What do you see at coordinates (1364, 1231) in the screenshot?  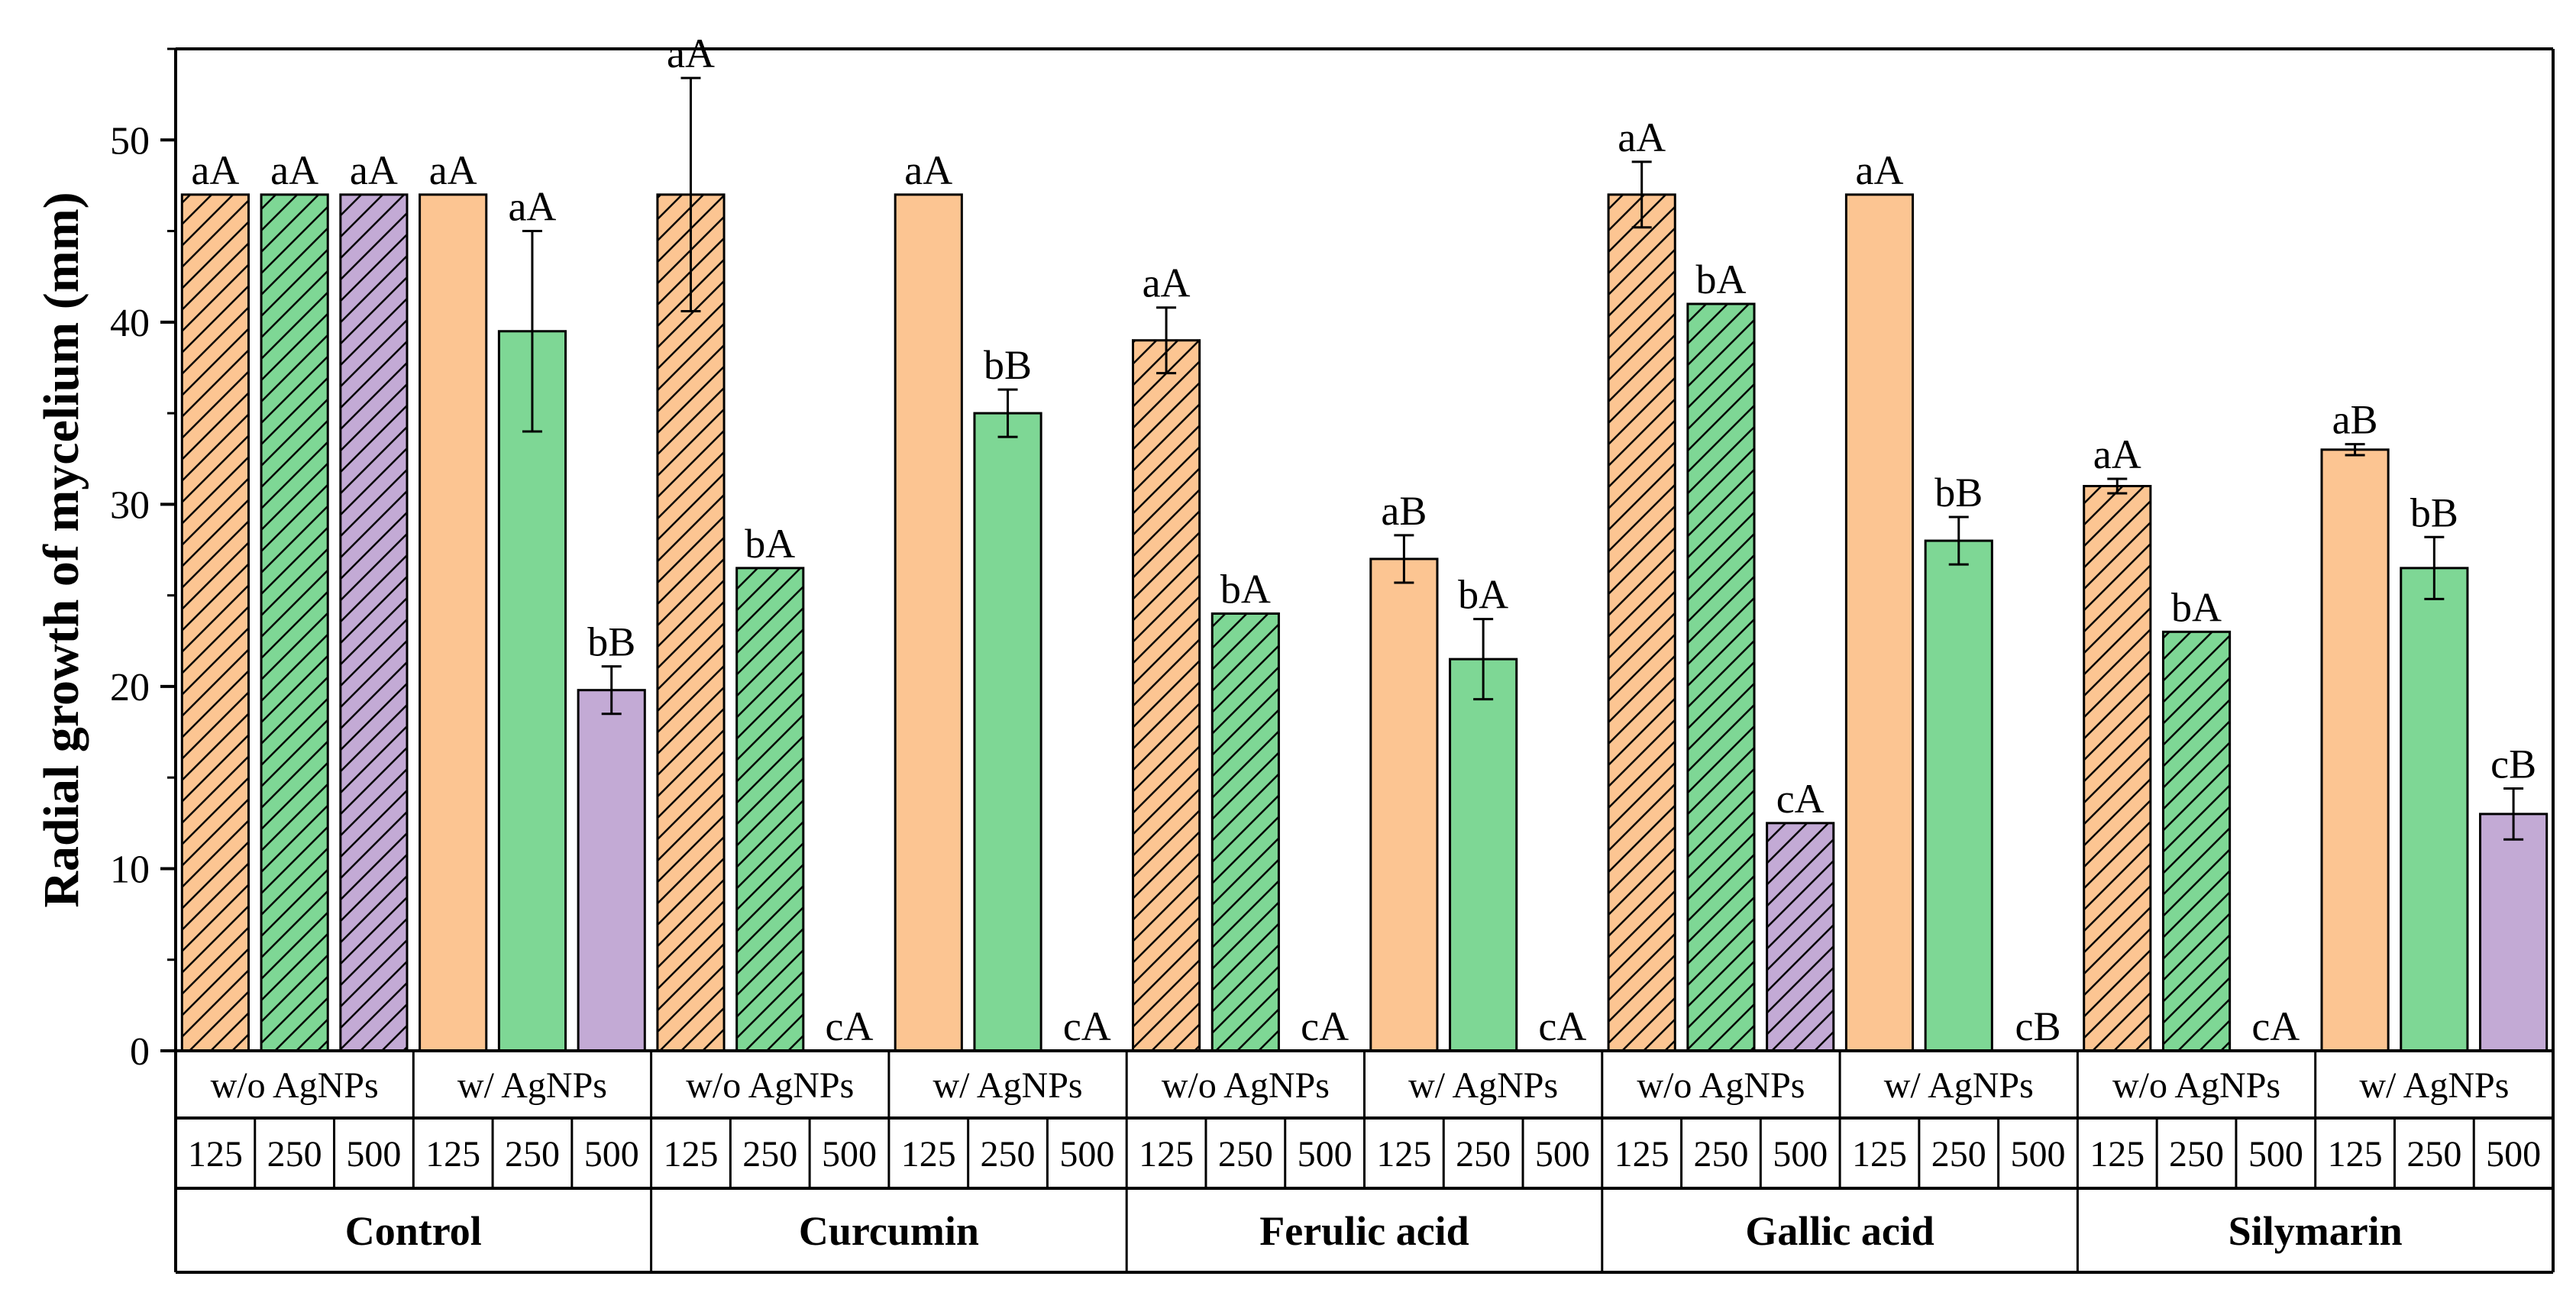 I see `treatment-label: Ferulic acid` at bounding box center [1364, 1231].